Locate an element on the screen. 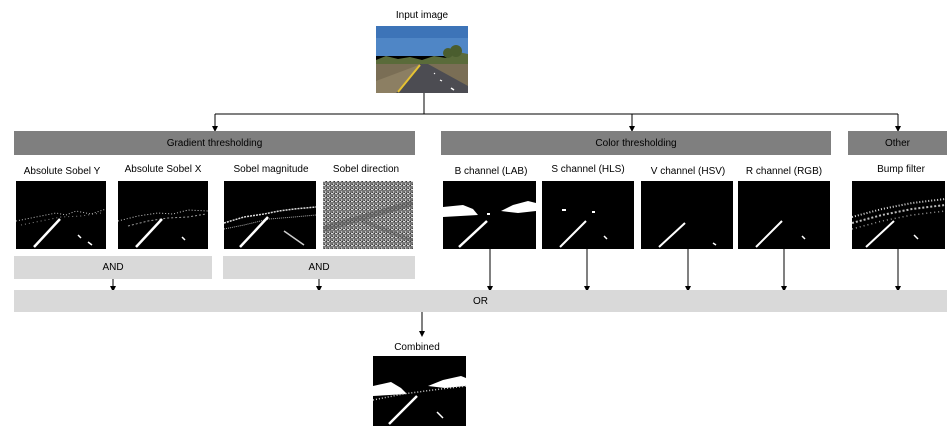  input-image-label: Input image is located at coordinates (422, 15).